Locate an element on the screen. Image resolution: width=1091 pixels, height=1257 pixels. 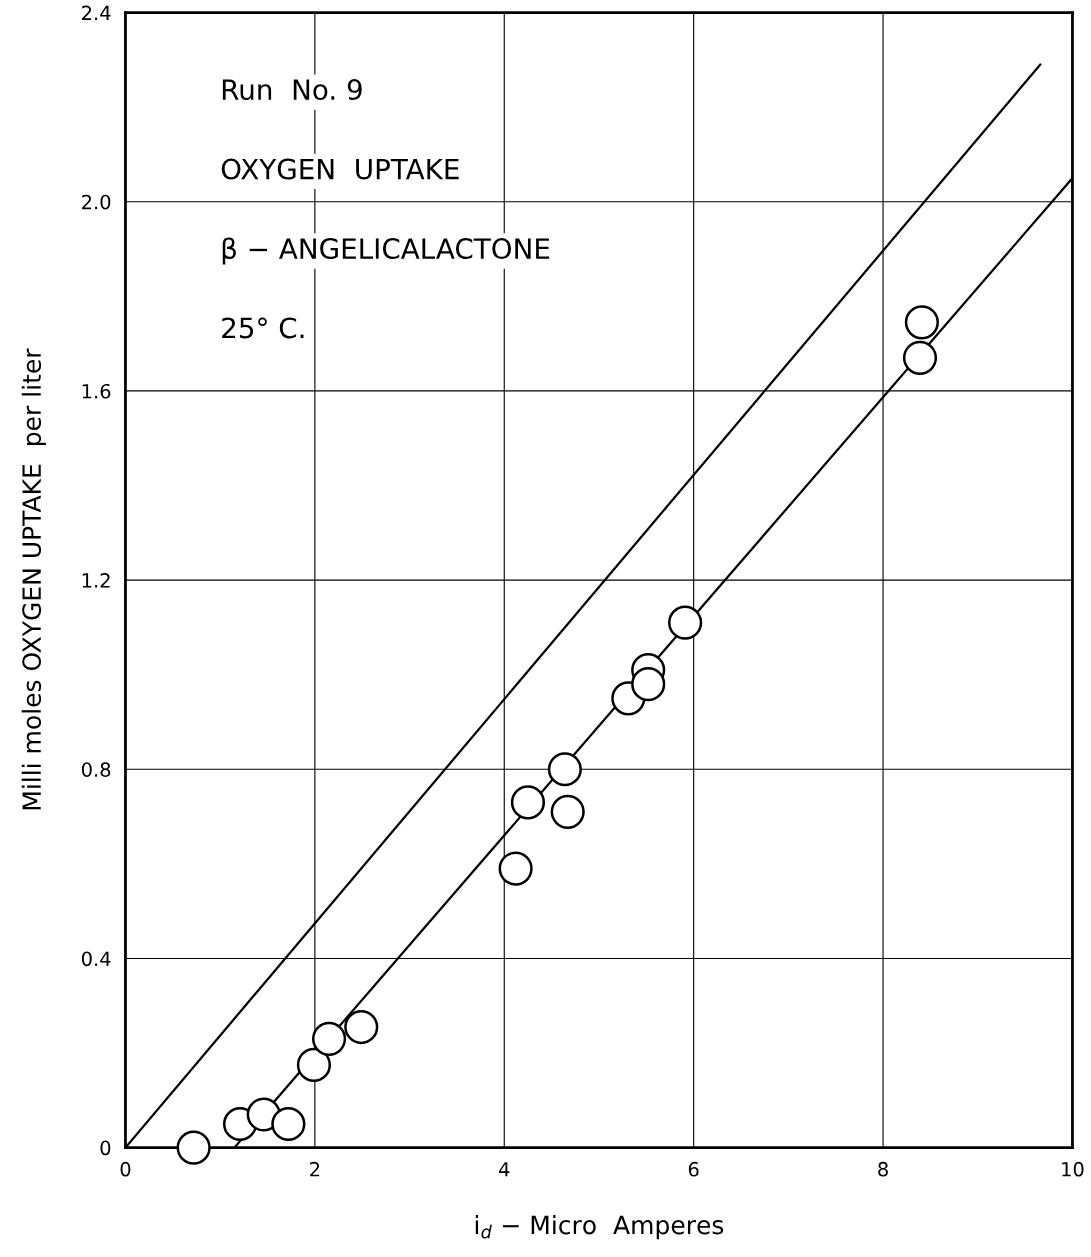
x-tick-label: 10 is located at coordinates (1073, 1169).